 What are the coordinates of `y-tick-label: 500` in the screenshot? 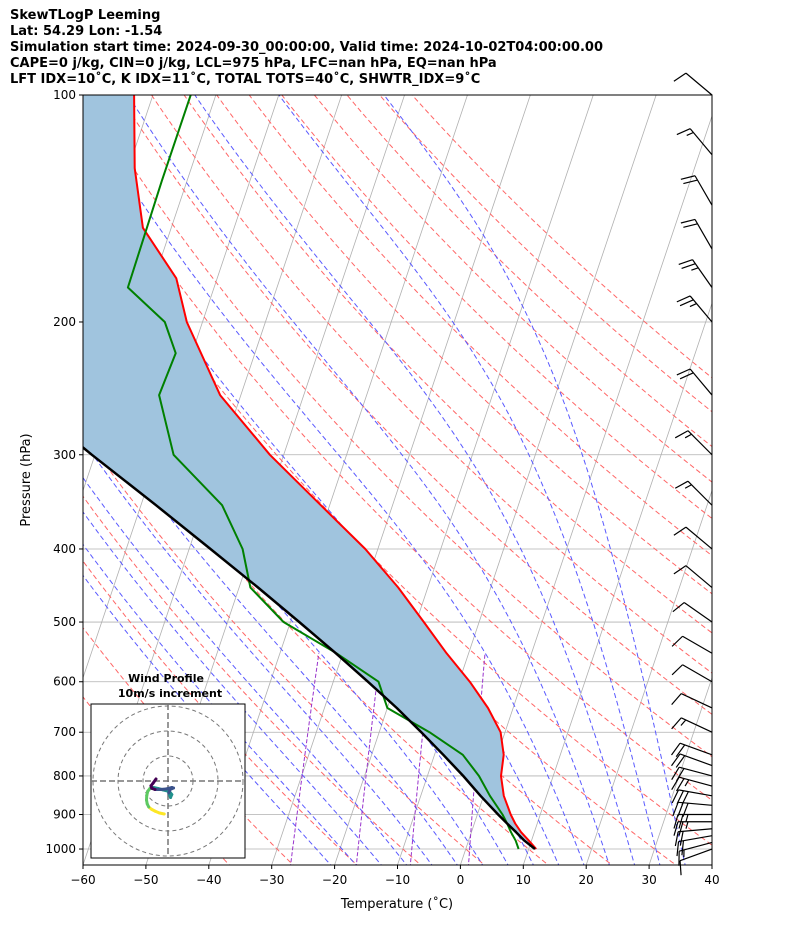 It's located at (64, 622).